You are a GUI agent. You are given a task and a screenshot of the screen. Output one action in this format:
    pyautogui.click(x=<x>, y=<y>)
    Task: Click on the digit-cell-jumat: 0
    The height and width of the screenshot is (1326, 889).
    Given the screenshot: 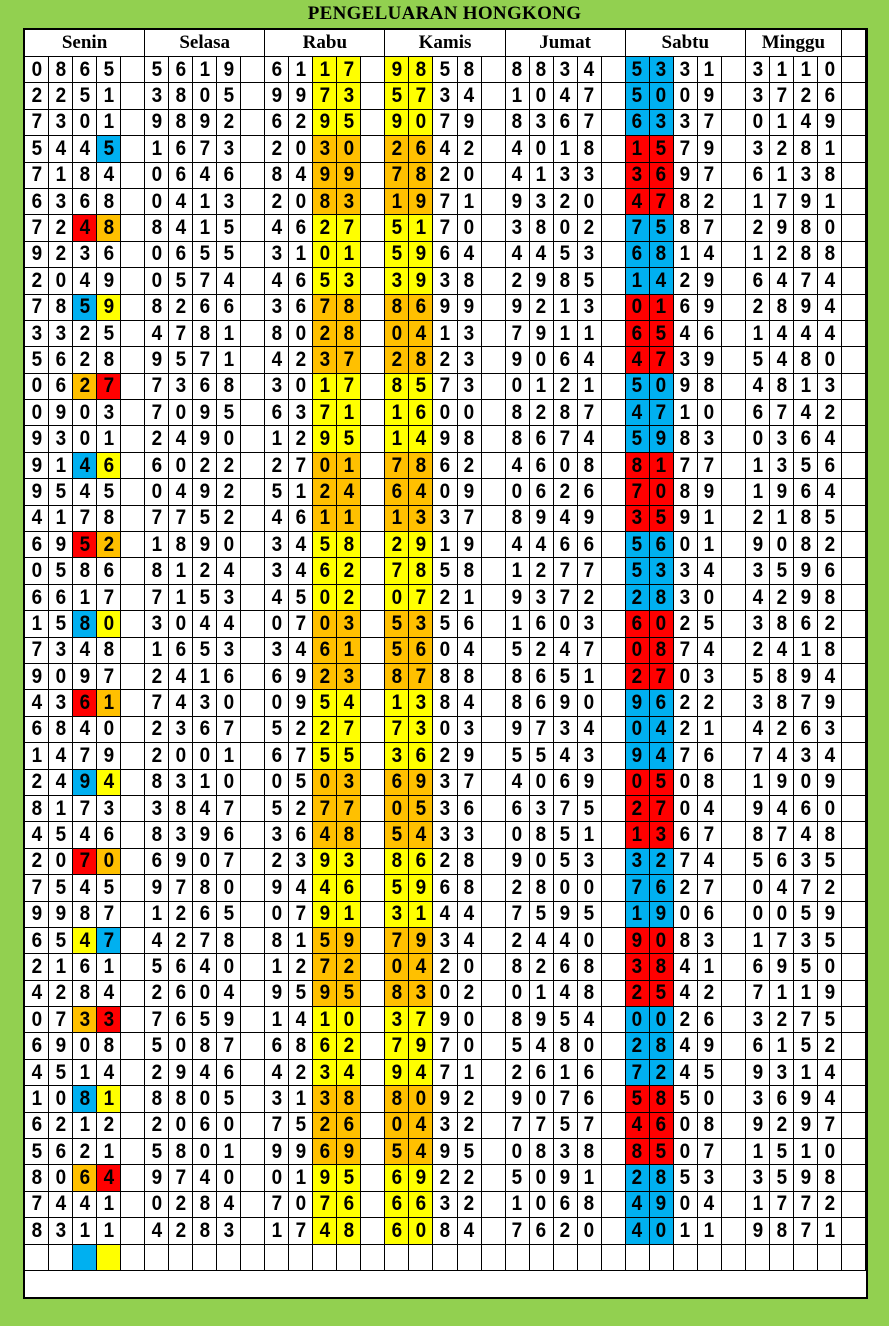 What is the action you would take?
    pyautogui.click(x=589, y=1046)
    